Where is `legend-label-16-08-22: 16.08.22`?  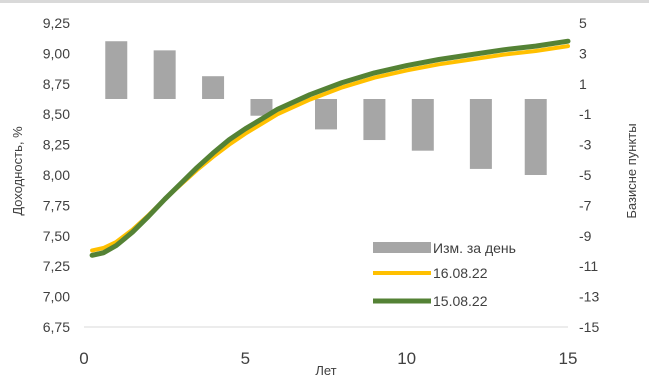 legend-label-16-08-22: 16.08.22 is located at coordinates (460, 273).